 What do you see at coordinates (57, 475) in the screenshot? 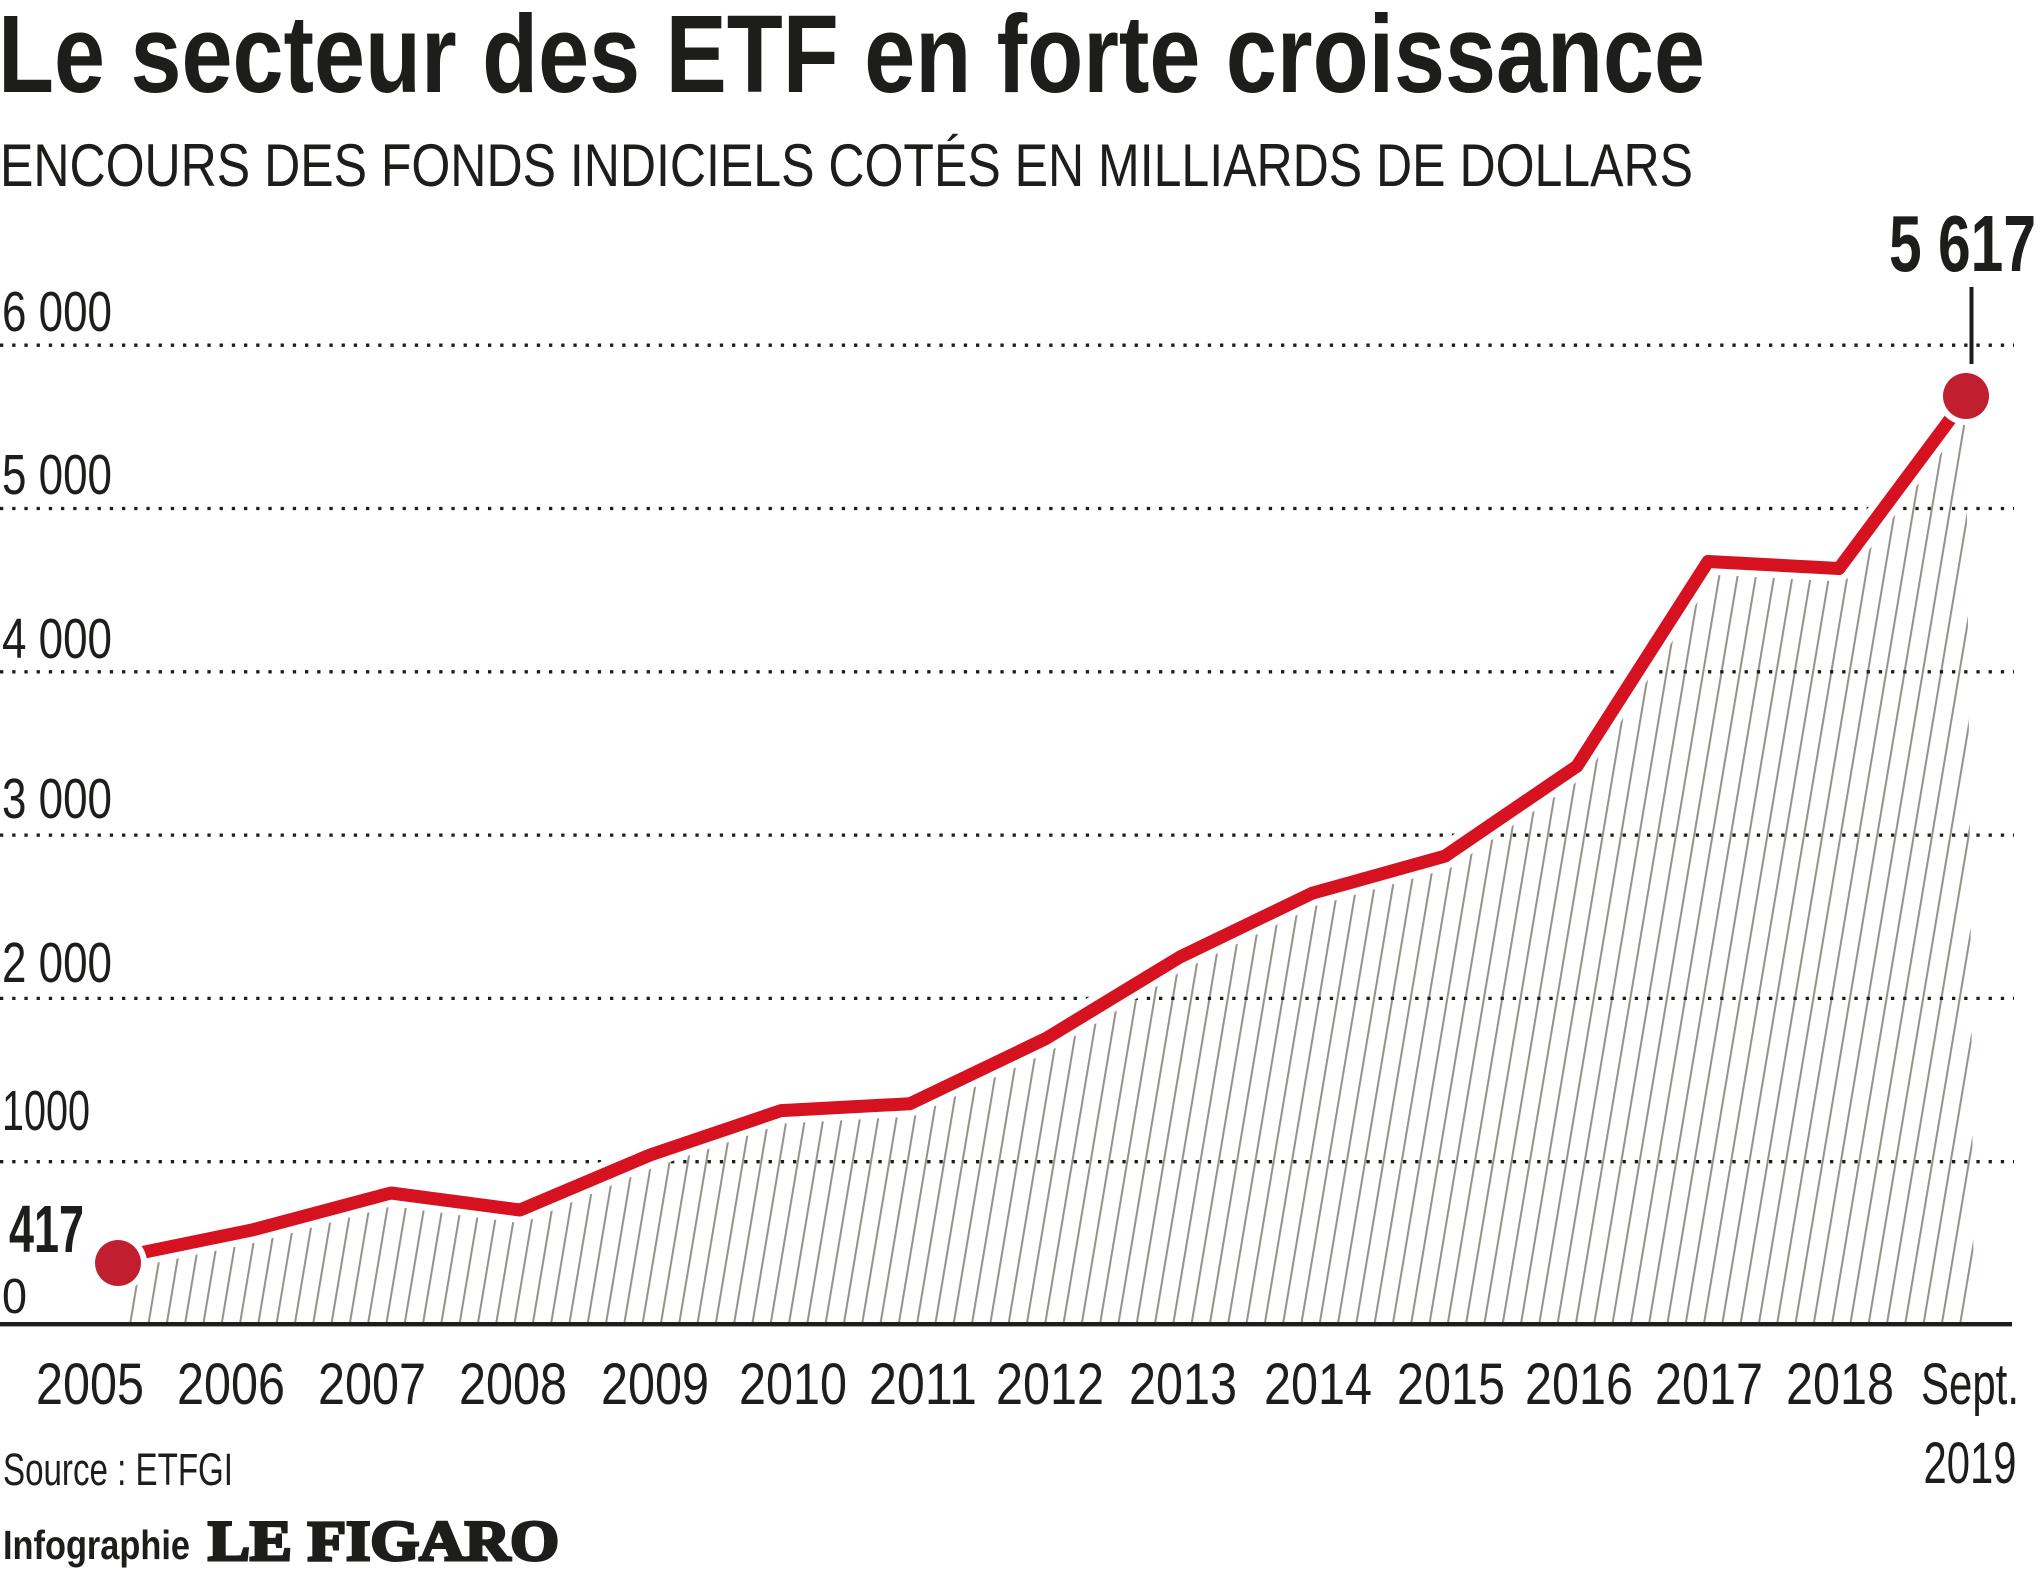
I see `svg-text: 5 000` at bounding box center [57, 475].